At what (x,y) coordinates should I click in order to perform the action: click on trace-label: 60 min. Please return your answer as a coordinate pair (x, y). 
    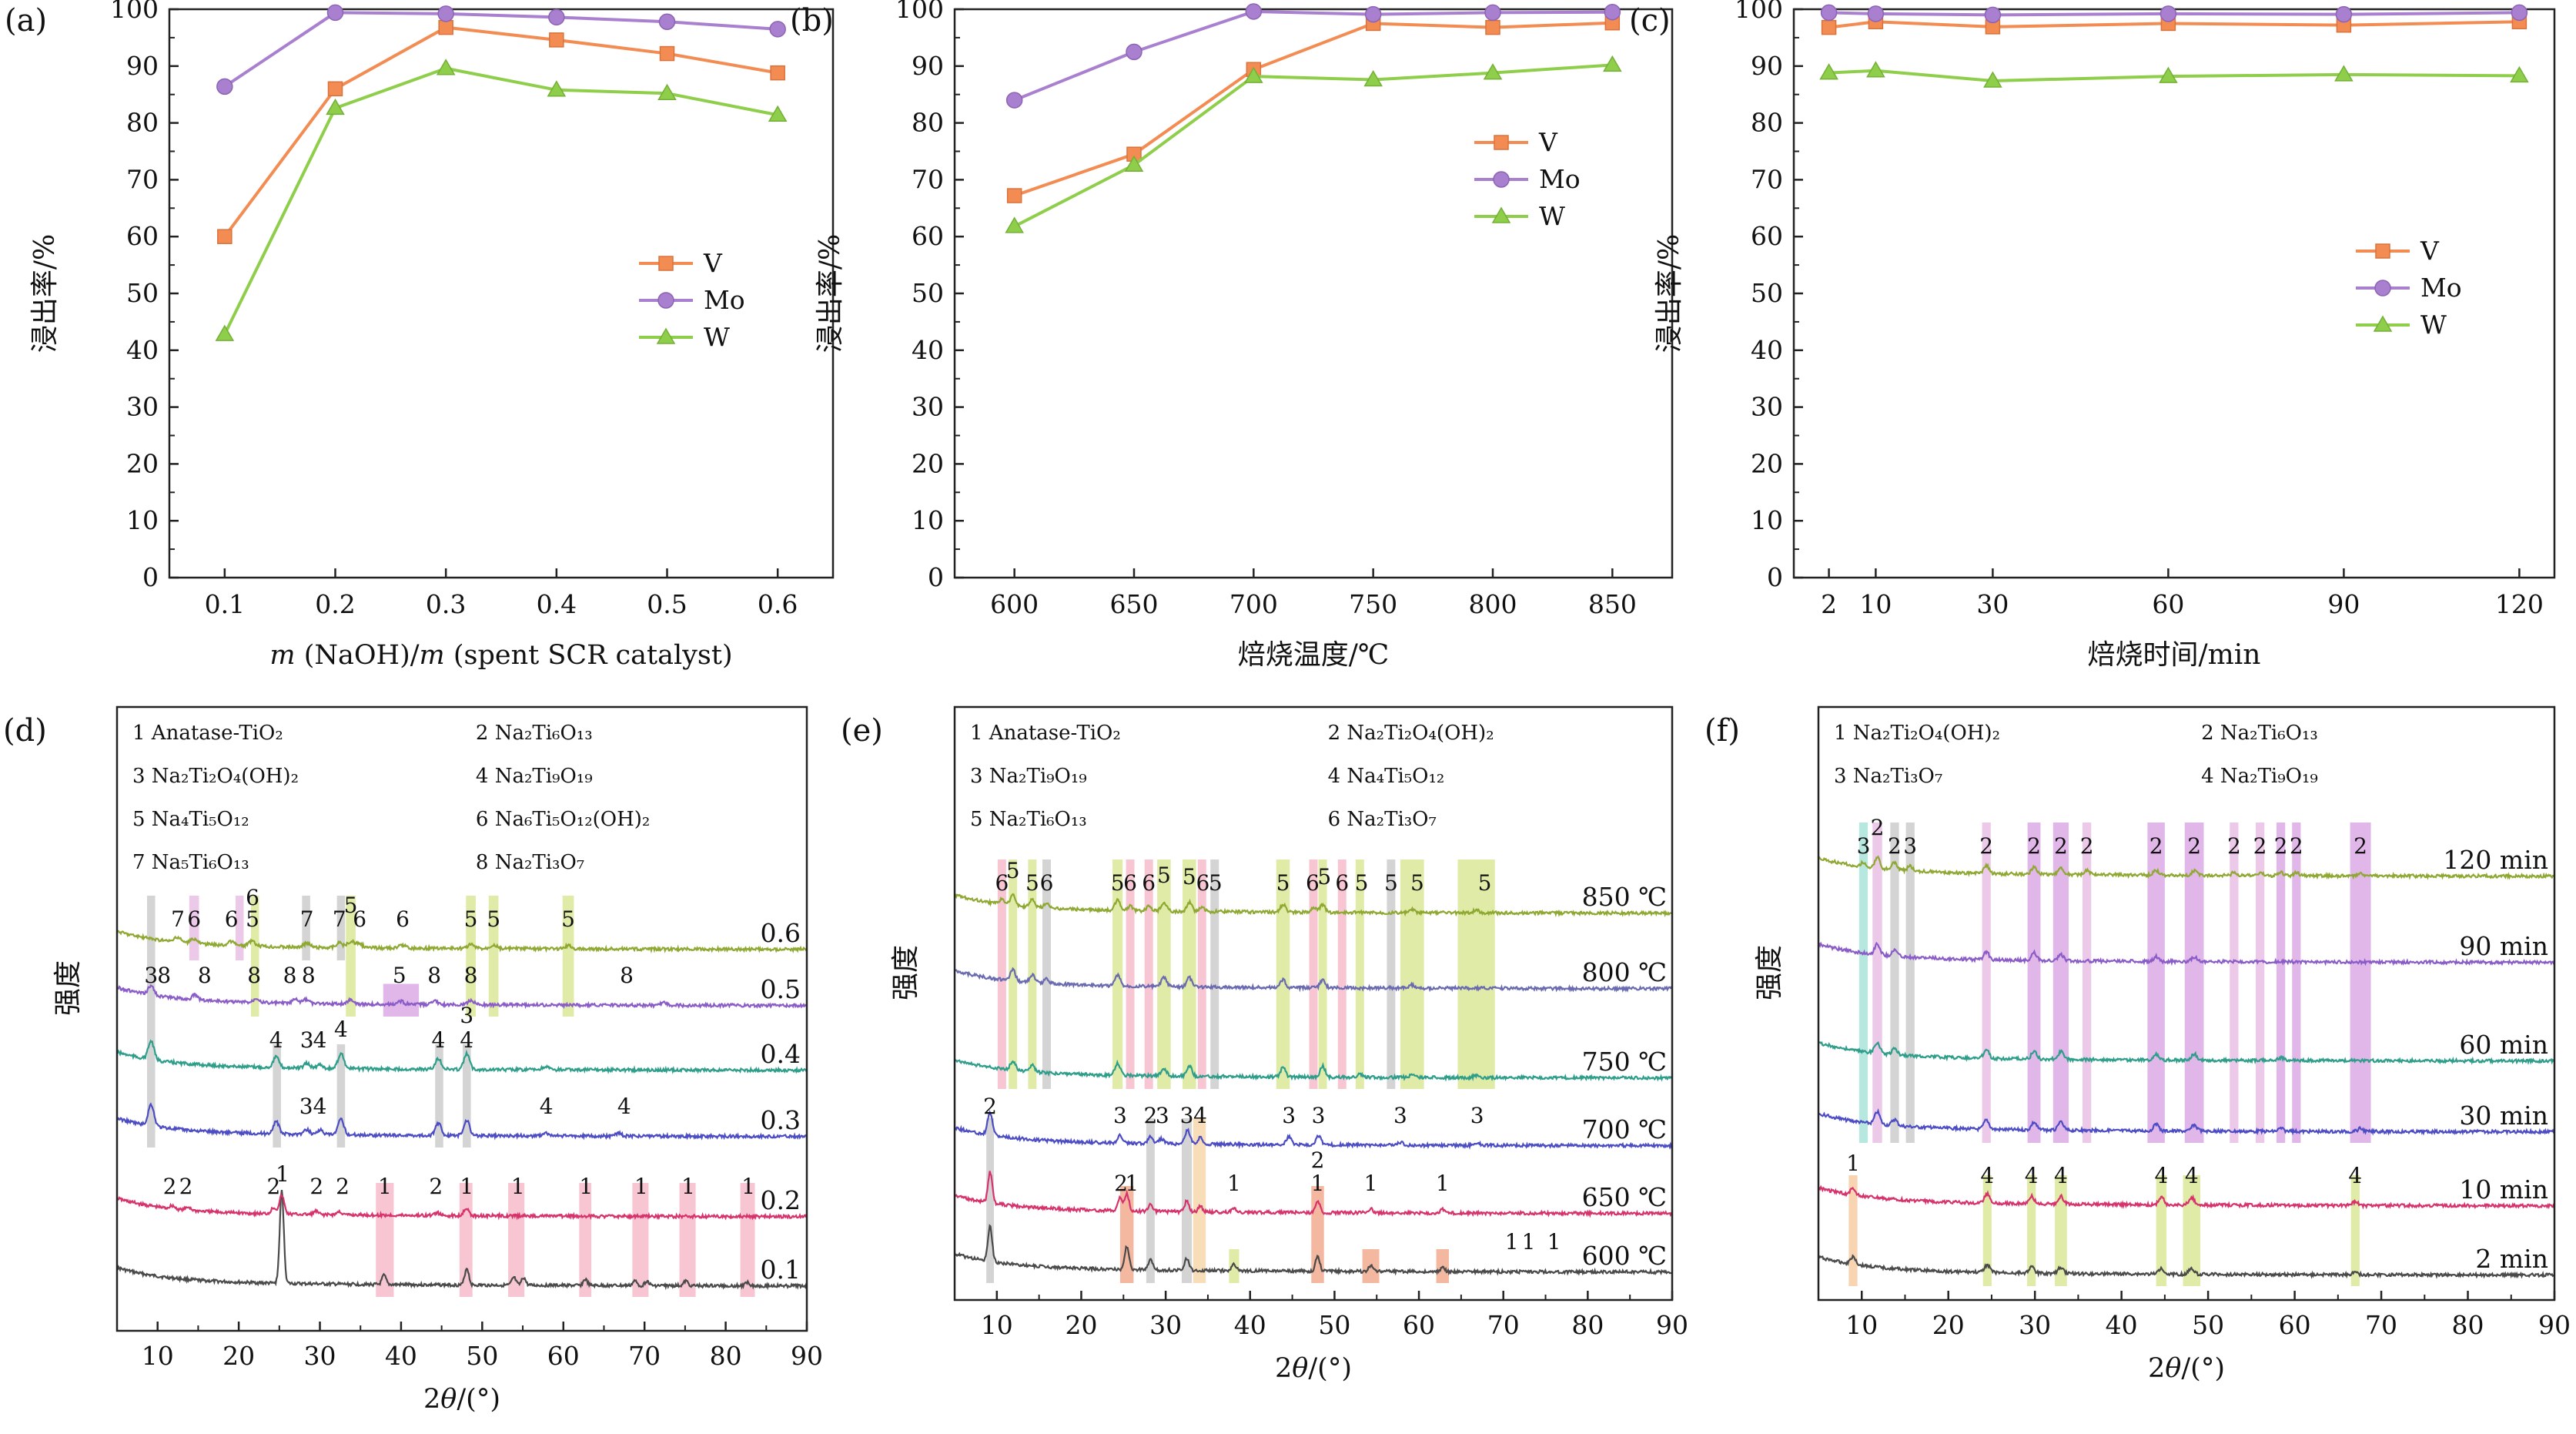
    Looking at the image, I should click on (2504, 1045).